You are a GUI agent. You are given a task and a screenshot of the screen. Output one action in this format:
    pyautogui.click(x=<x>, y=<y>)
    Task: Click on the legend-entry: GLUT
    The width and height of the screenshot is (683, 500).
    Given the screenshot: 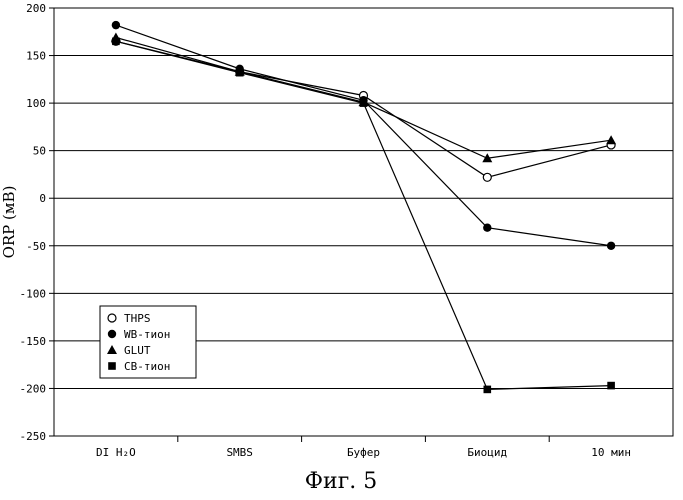 What is the action you would take?
    pyautogui.click(x=129, y=350)
    